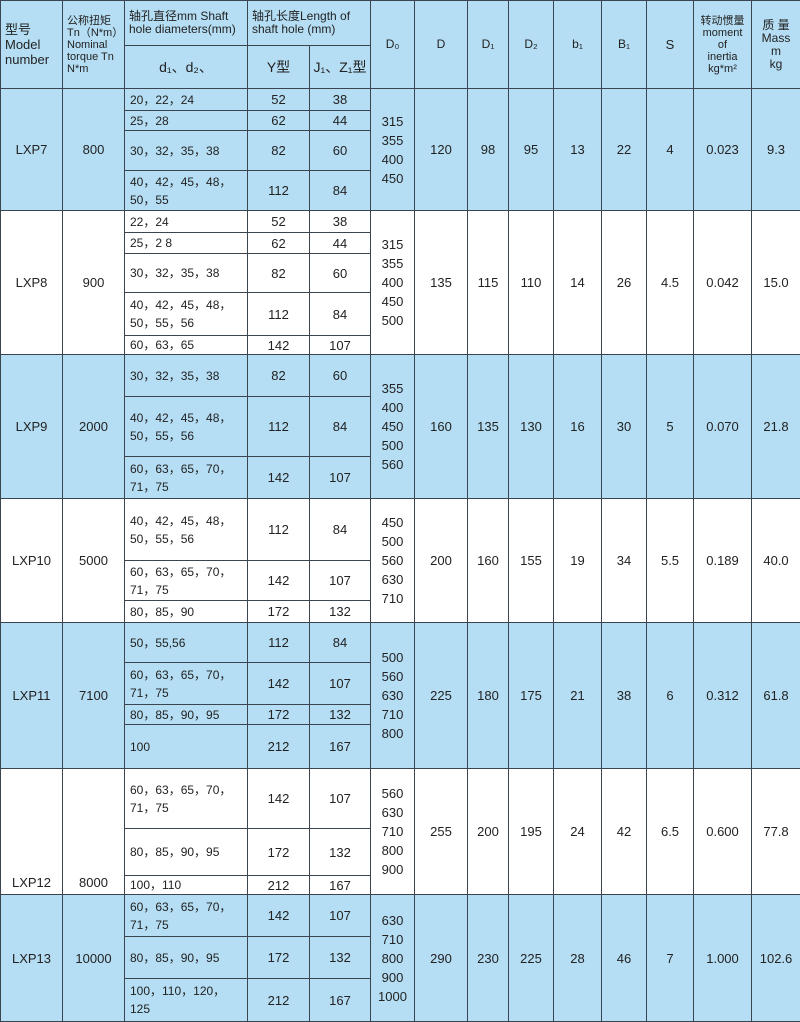 This screenshot has width=800, height=1022. What do you see at coordinates (776, 561) in the screenshot?
I see `mass-cell: 40.0` at bounding box center [776, 561].